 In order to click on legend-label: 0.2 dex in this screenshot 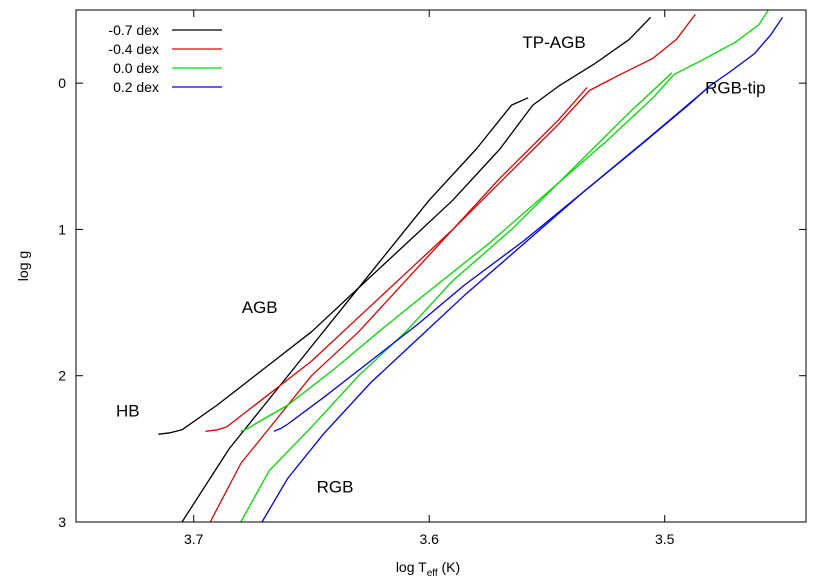, I will do `click(136, 87)`.